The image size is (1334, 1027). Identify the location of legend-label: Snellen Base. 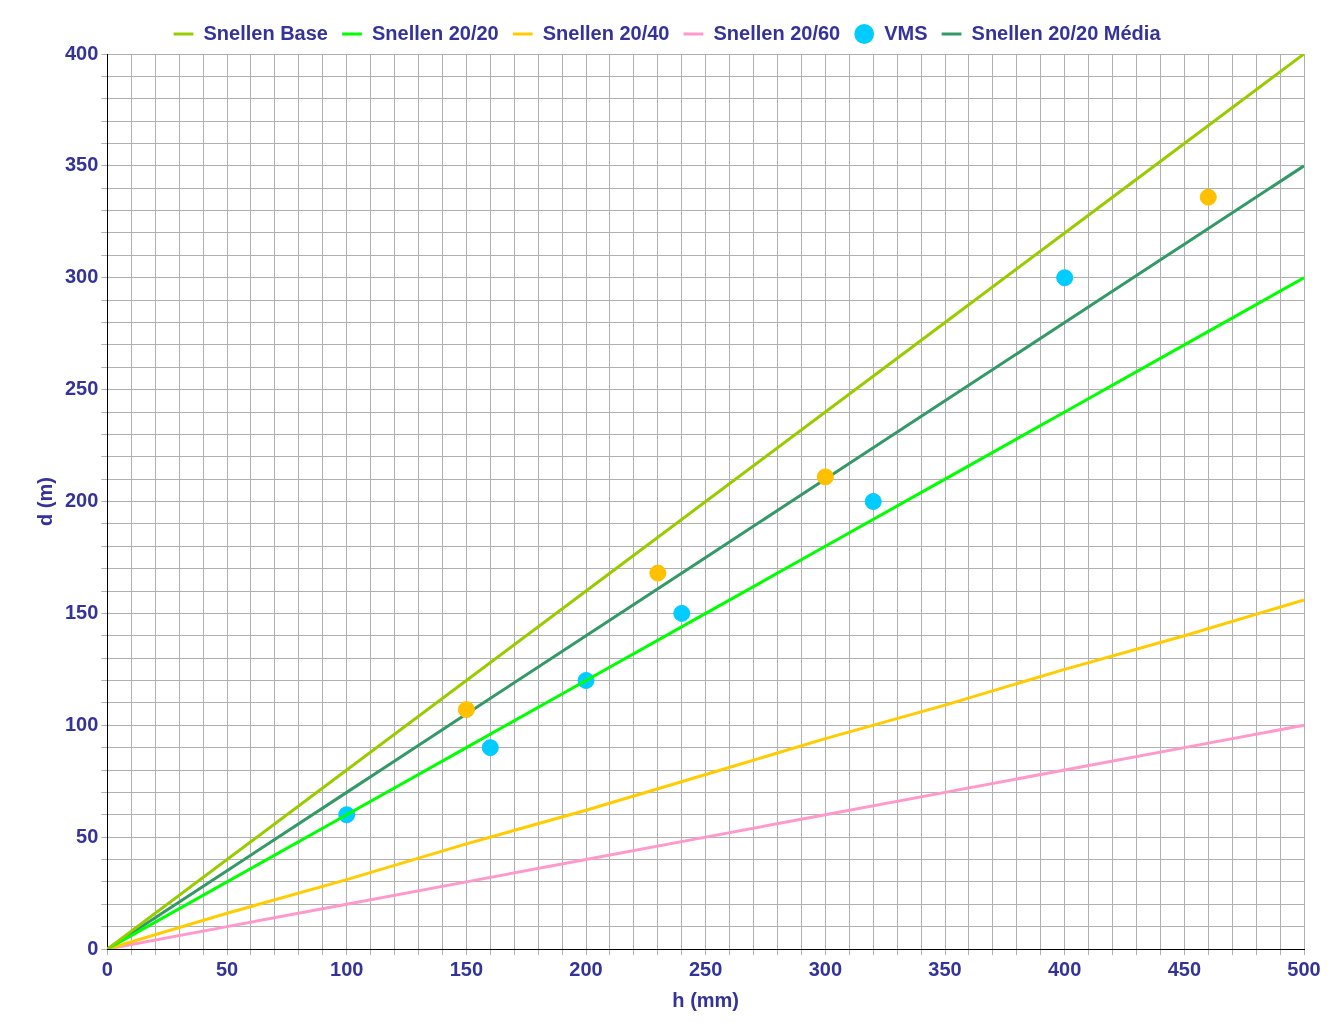
(265, 32).